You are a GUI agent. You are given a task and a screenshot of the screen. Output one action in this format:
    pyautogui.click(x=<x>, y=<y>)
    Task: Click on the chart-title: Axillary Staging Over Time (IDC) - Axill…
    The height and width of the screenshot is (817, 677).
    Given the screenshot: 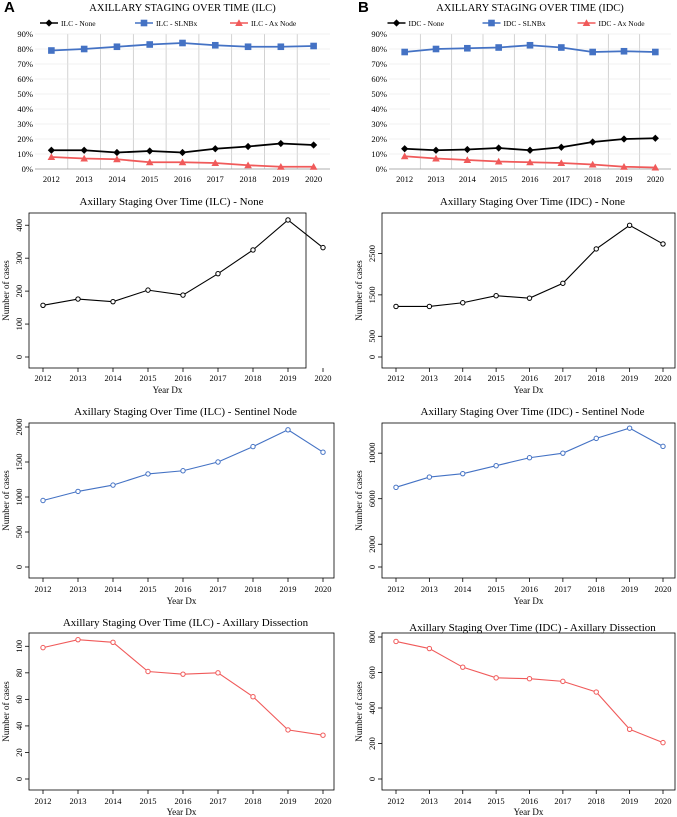 What is the action you would take?
    pyautogui.click(x=532, y=628)
    